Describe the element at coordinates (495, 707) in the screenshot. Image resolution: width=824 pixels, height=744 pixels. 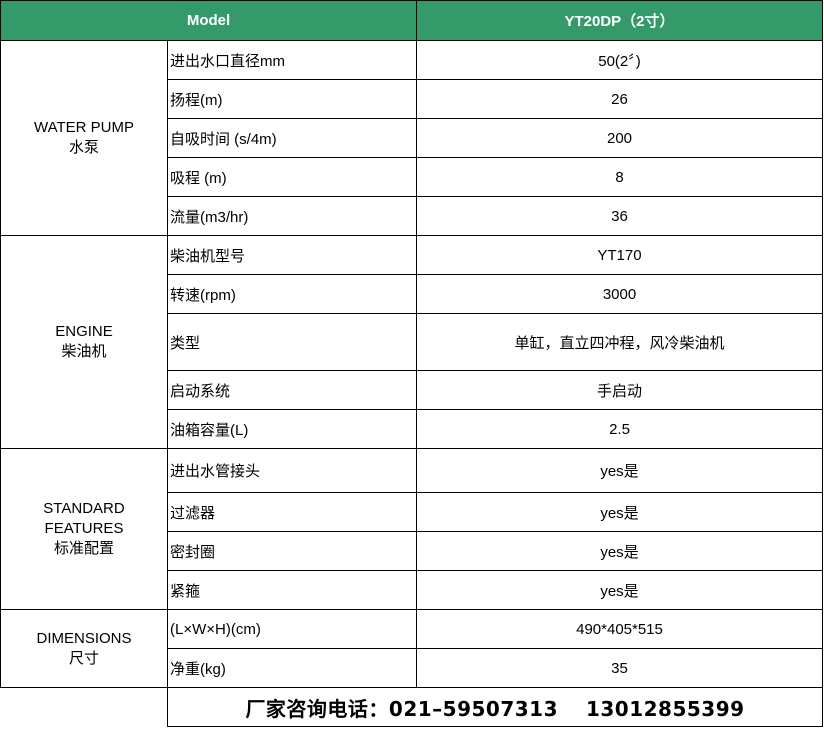
I see `contact-phone: 厂家咨询电话：021–59507313 13012855399` at that location.